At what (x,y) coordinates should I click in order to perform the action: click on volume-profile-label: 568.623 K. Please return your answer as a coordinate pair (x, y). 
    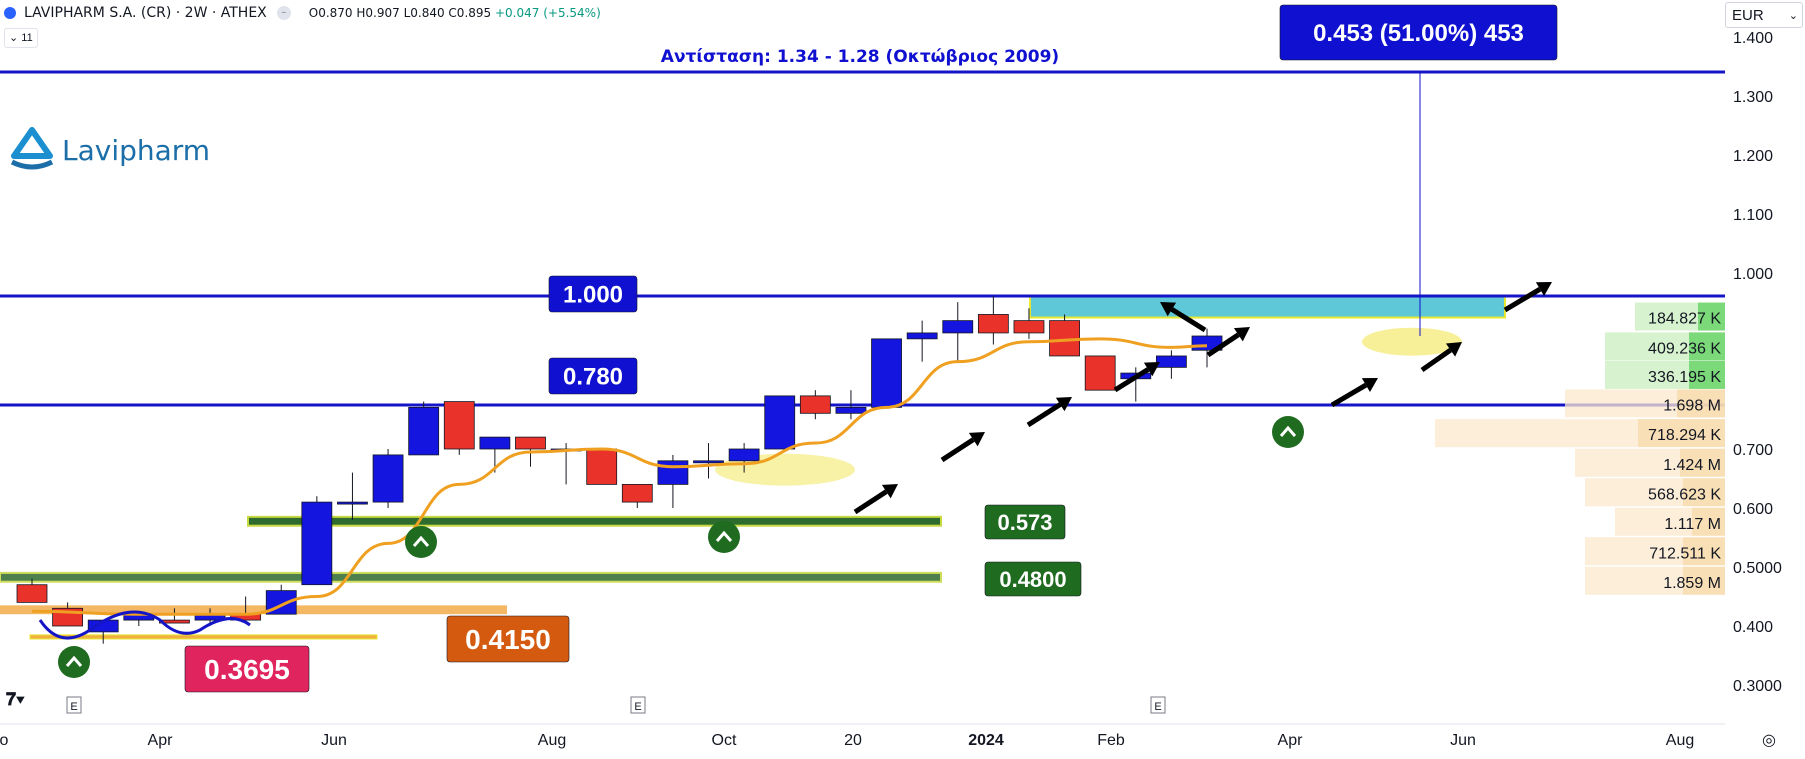
    Looking at the image, I should click on (1684, 494).